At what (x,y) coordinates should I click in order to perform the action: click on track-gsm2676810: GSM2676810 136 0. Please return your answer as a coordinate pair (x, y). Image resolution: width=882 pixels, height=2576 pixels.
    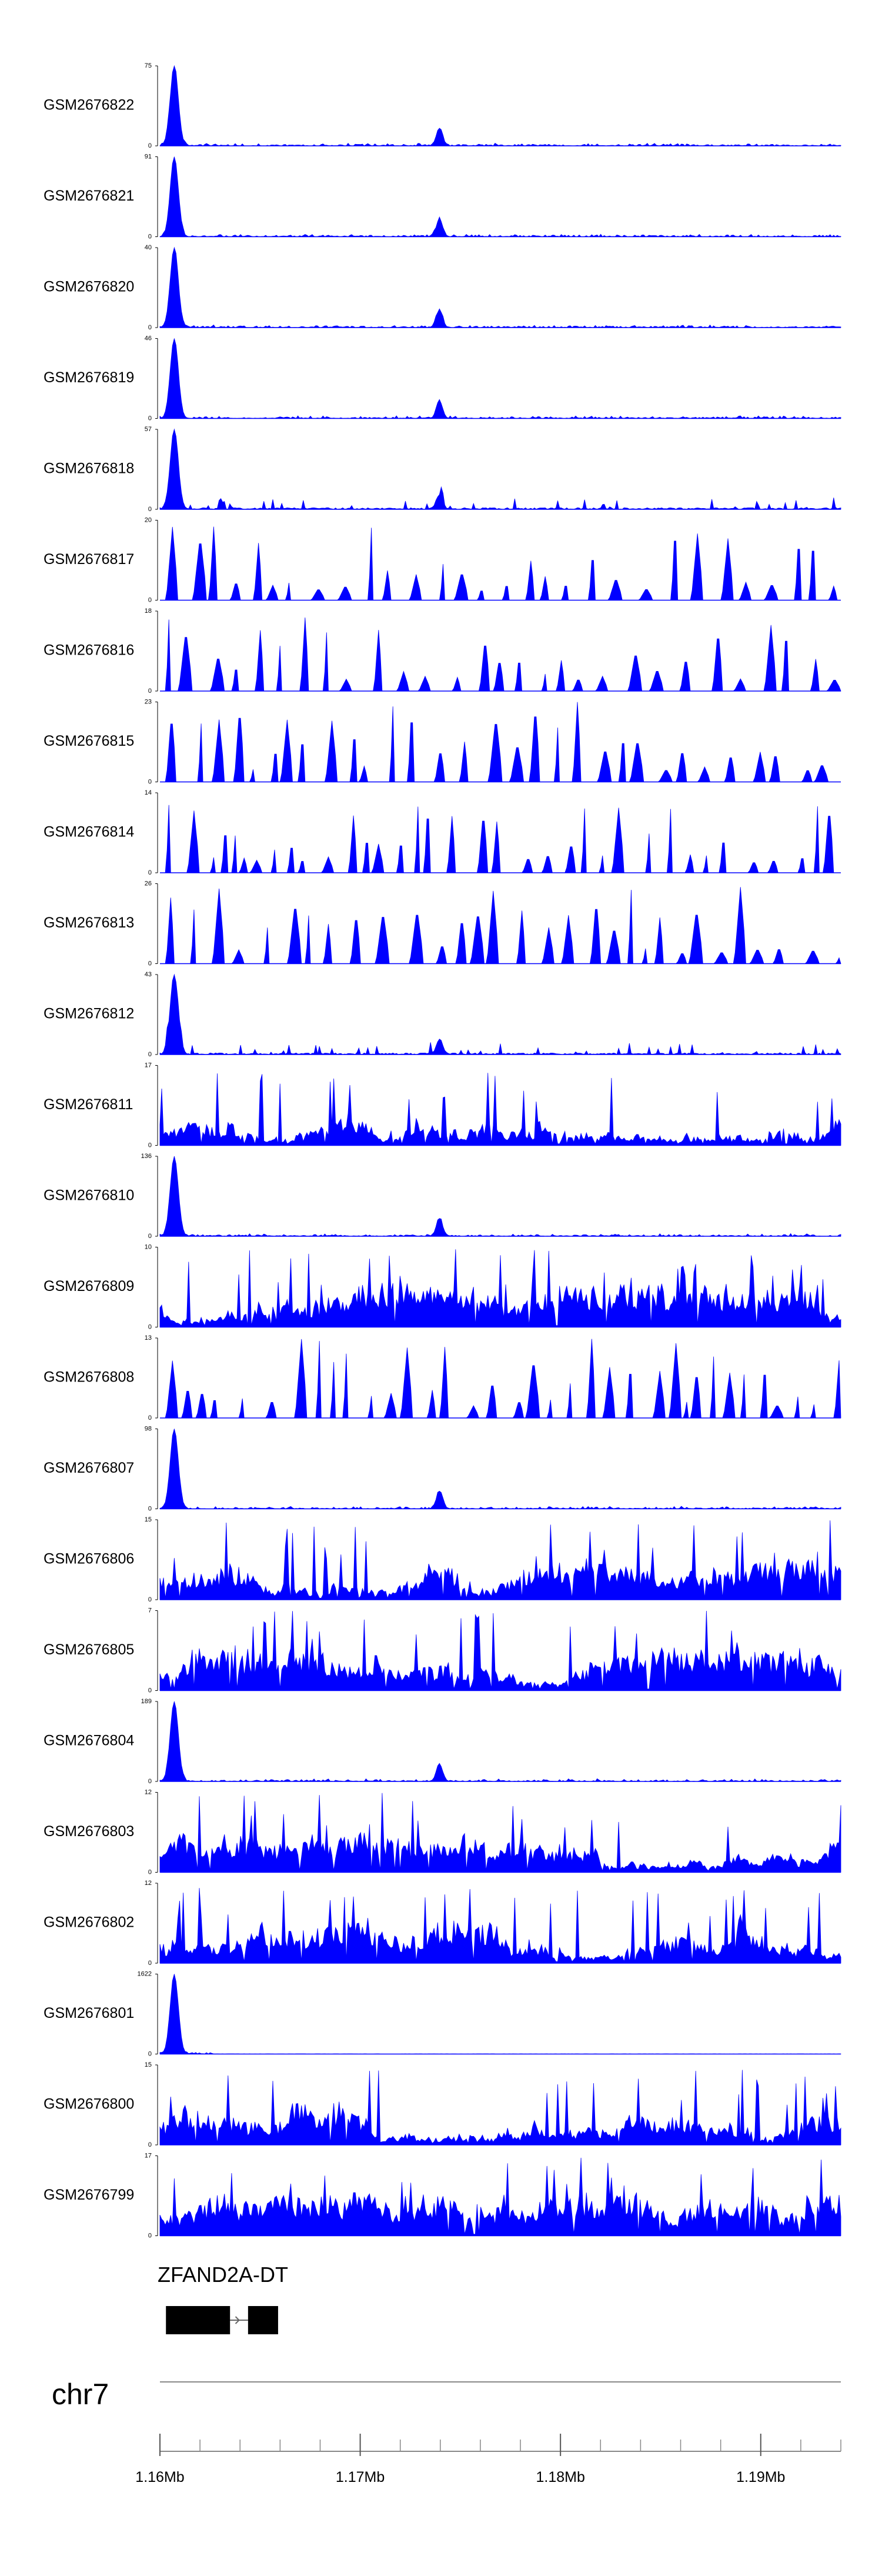
    Looking at the image, I should click on (442, 1196).